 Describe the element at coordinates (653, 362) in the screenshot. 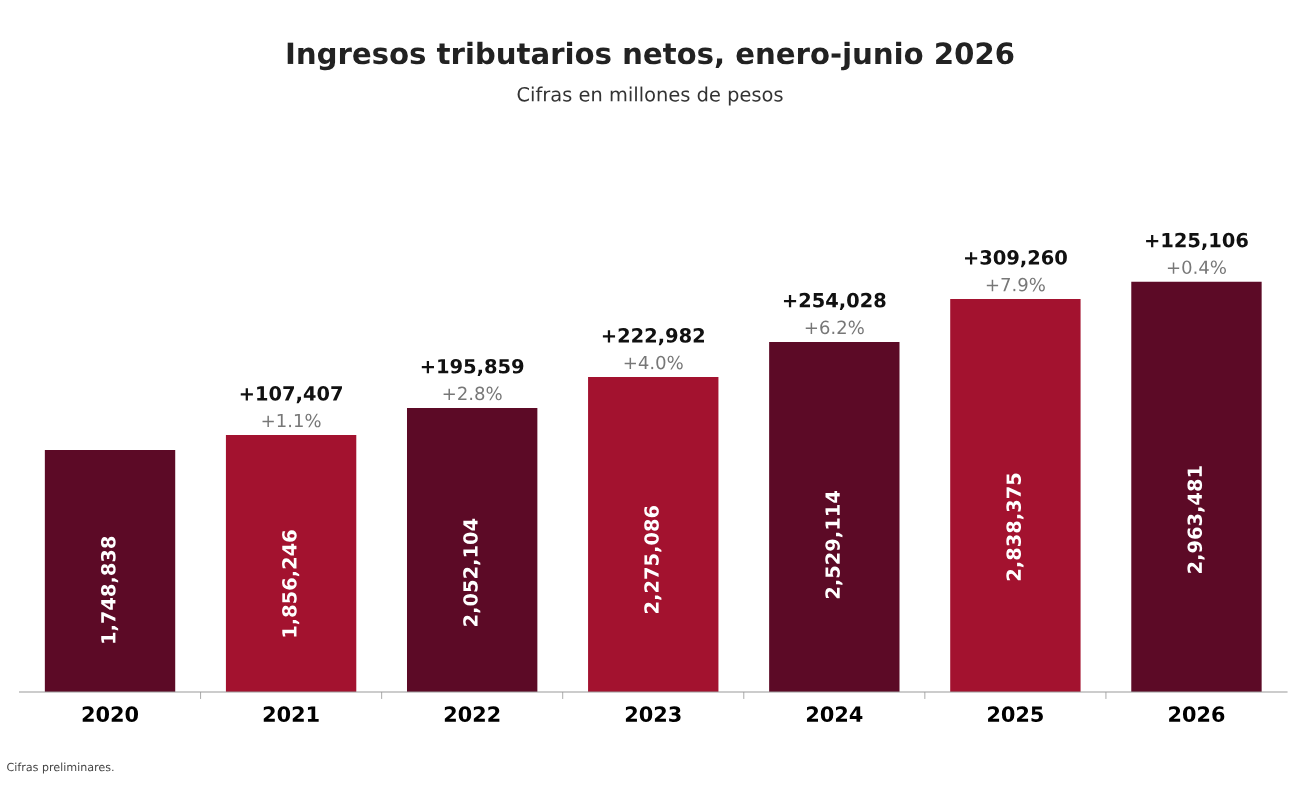

I see `annotation: +4.0%` at that location.